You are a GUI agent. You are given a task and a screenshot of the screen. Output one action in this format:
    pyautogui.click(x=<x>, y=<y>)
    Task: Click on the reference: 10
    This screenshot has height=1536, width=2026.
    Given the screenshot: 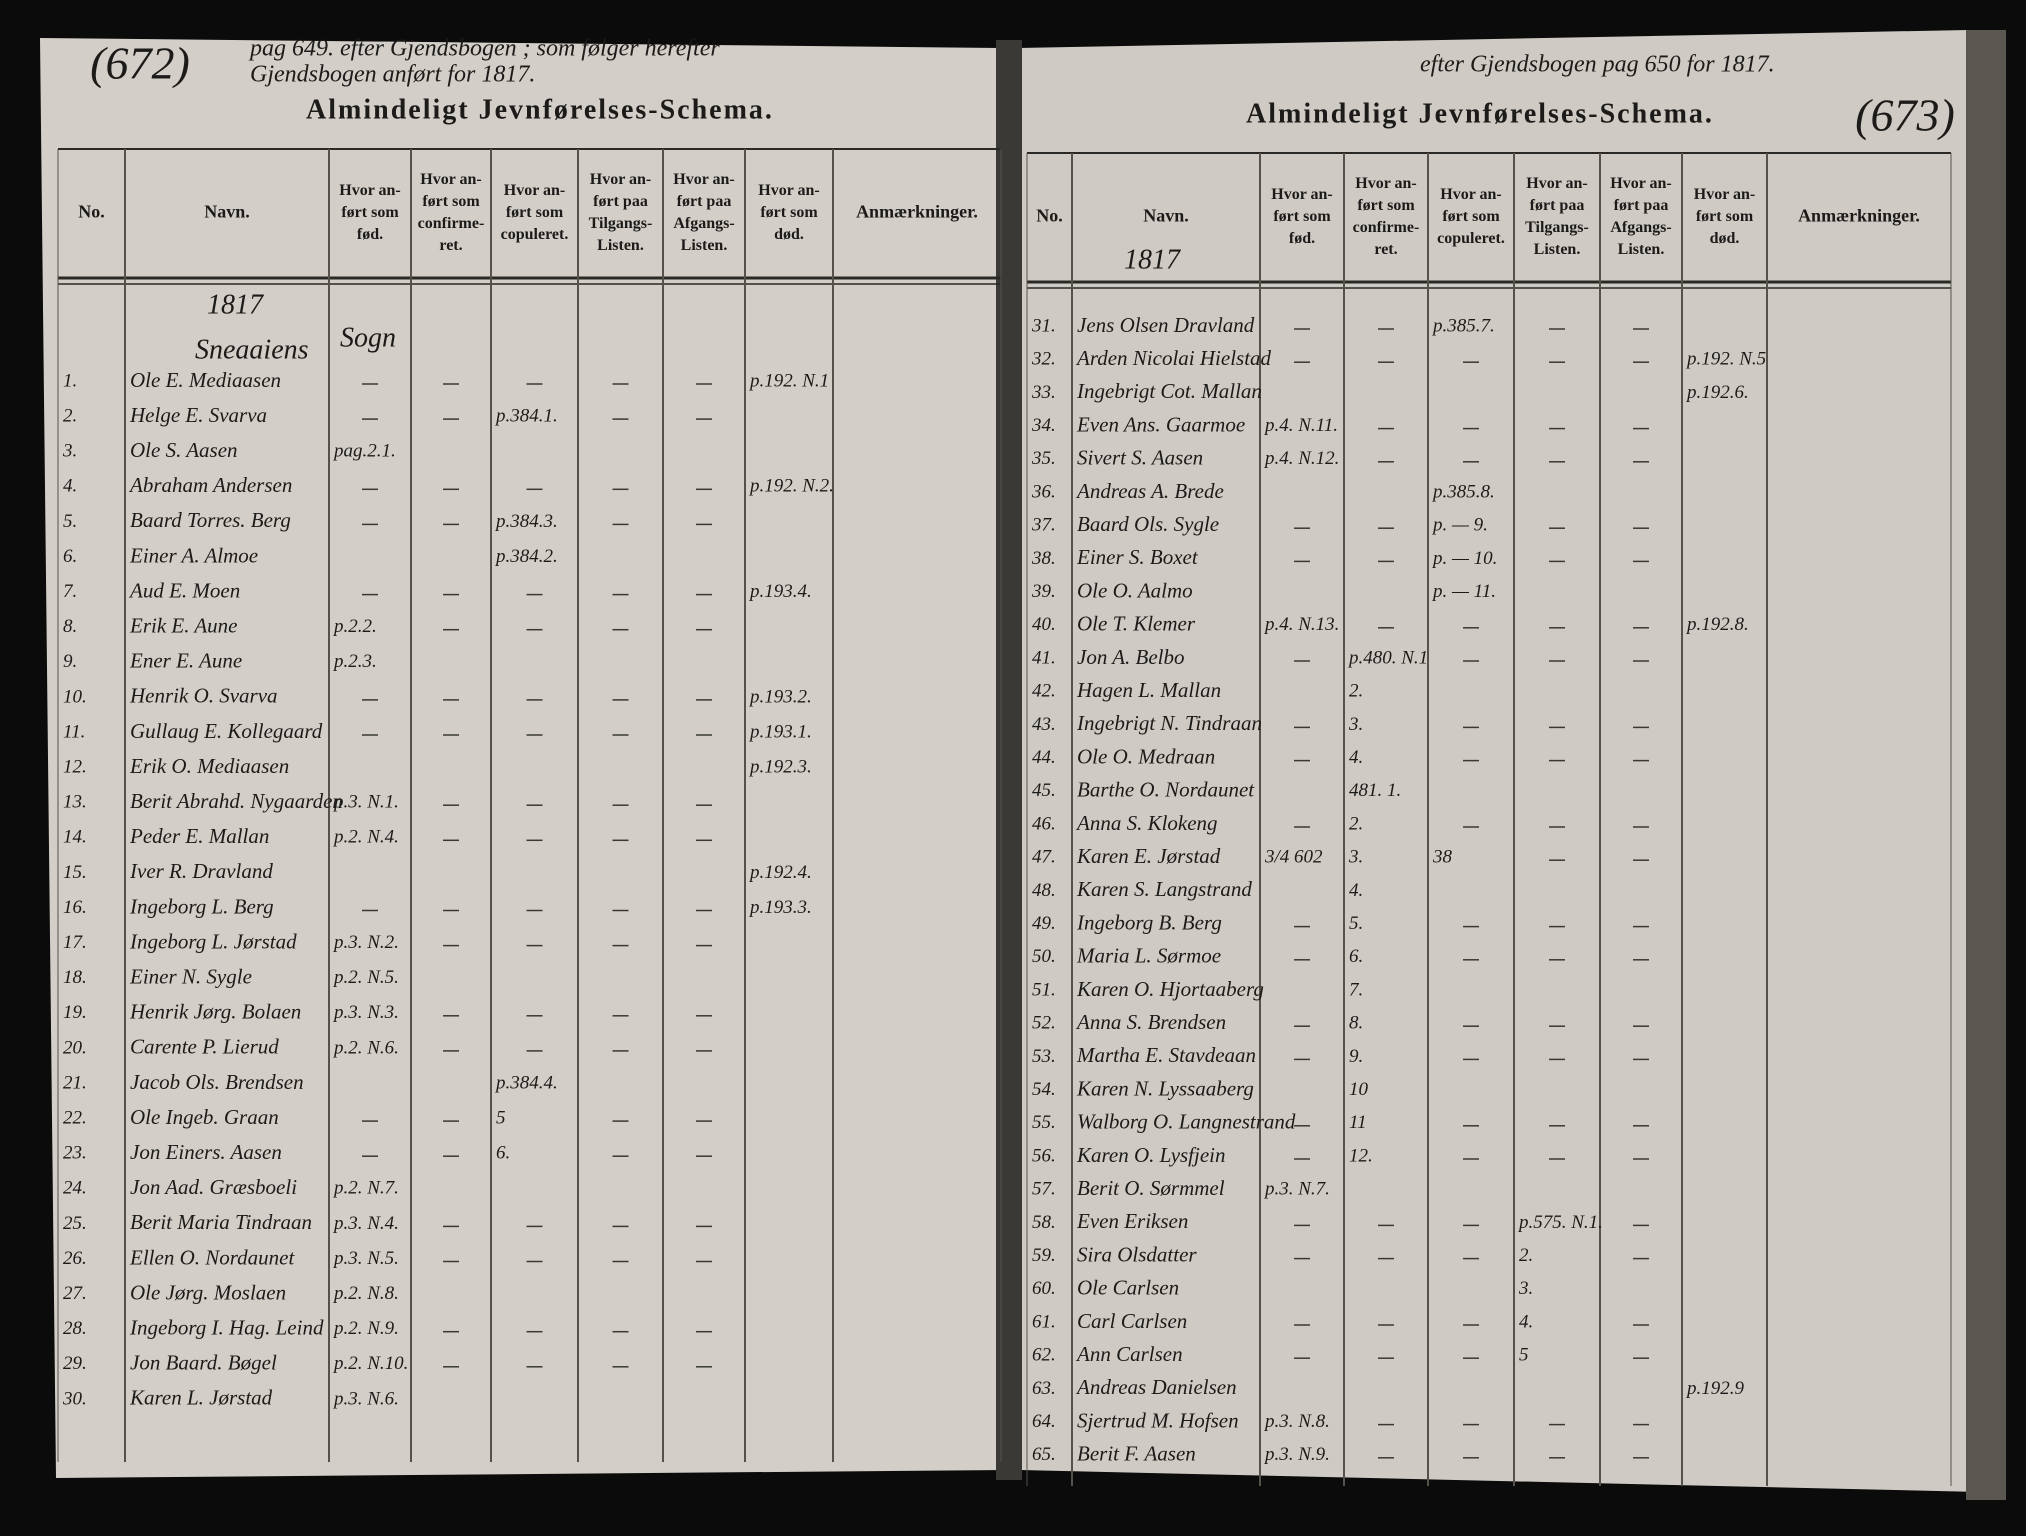 What is the action you would take?
    pyautogui.click(x=1359, y=1089)
    